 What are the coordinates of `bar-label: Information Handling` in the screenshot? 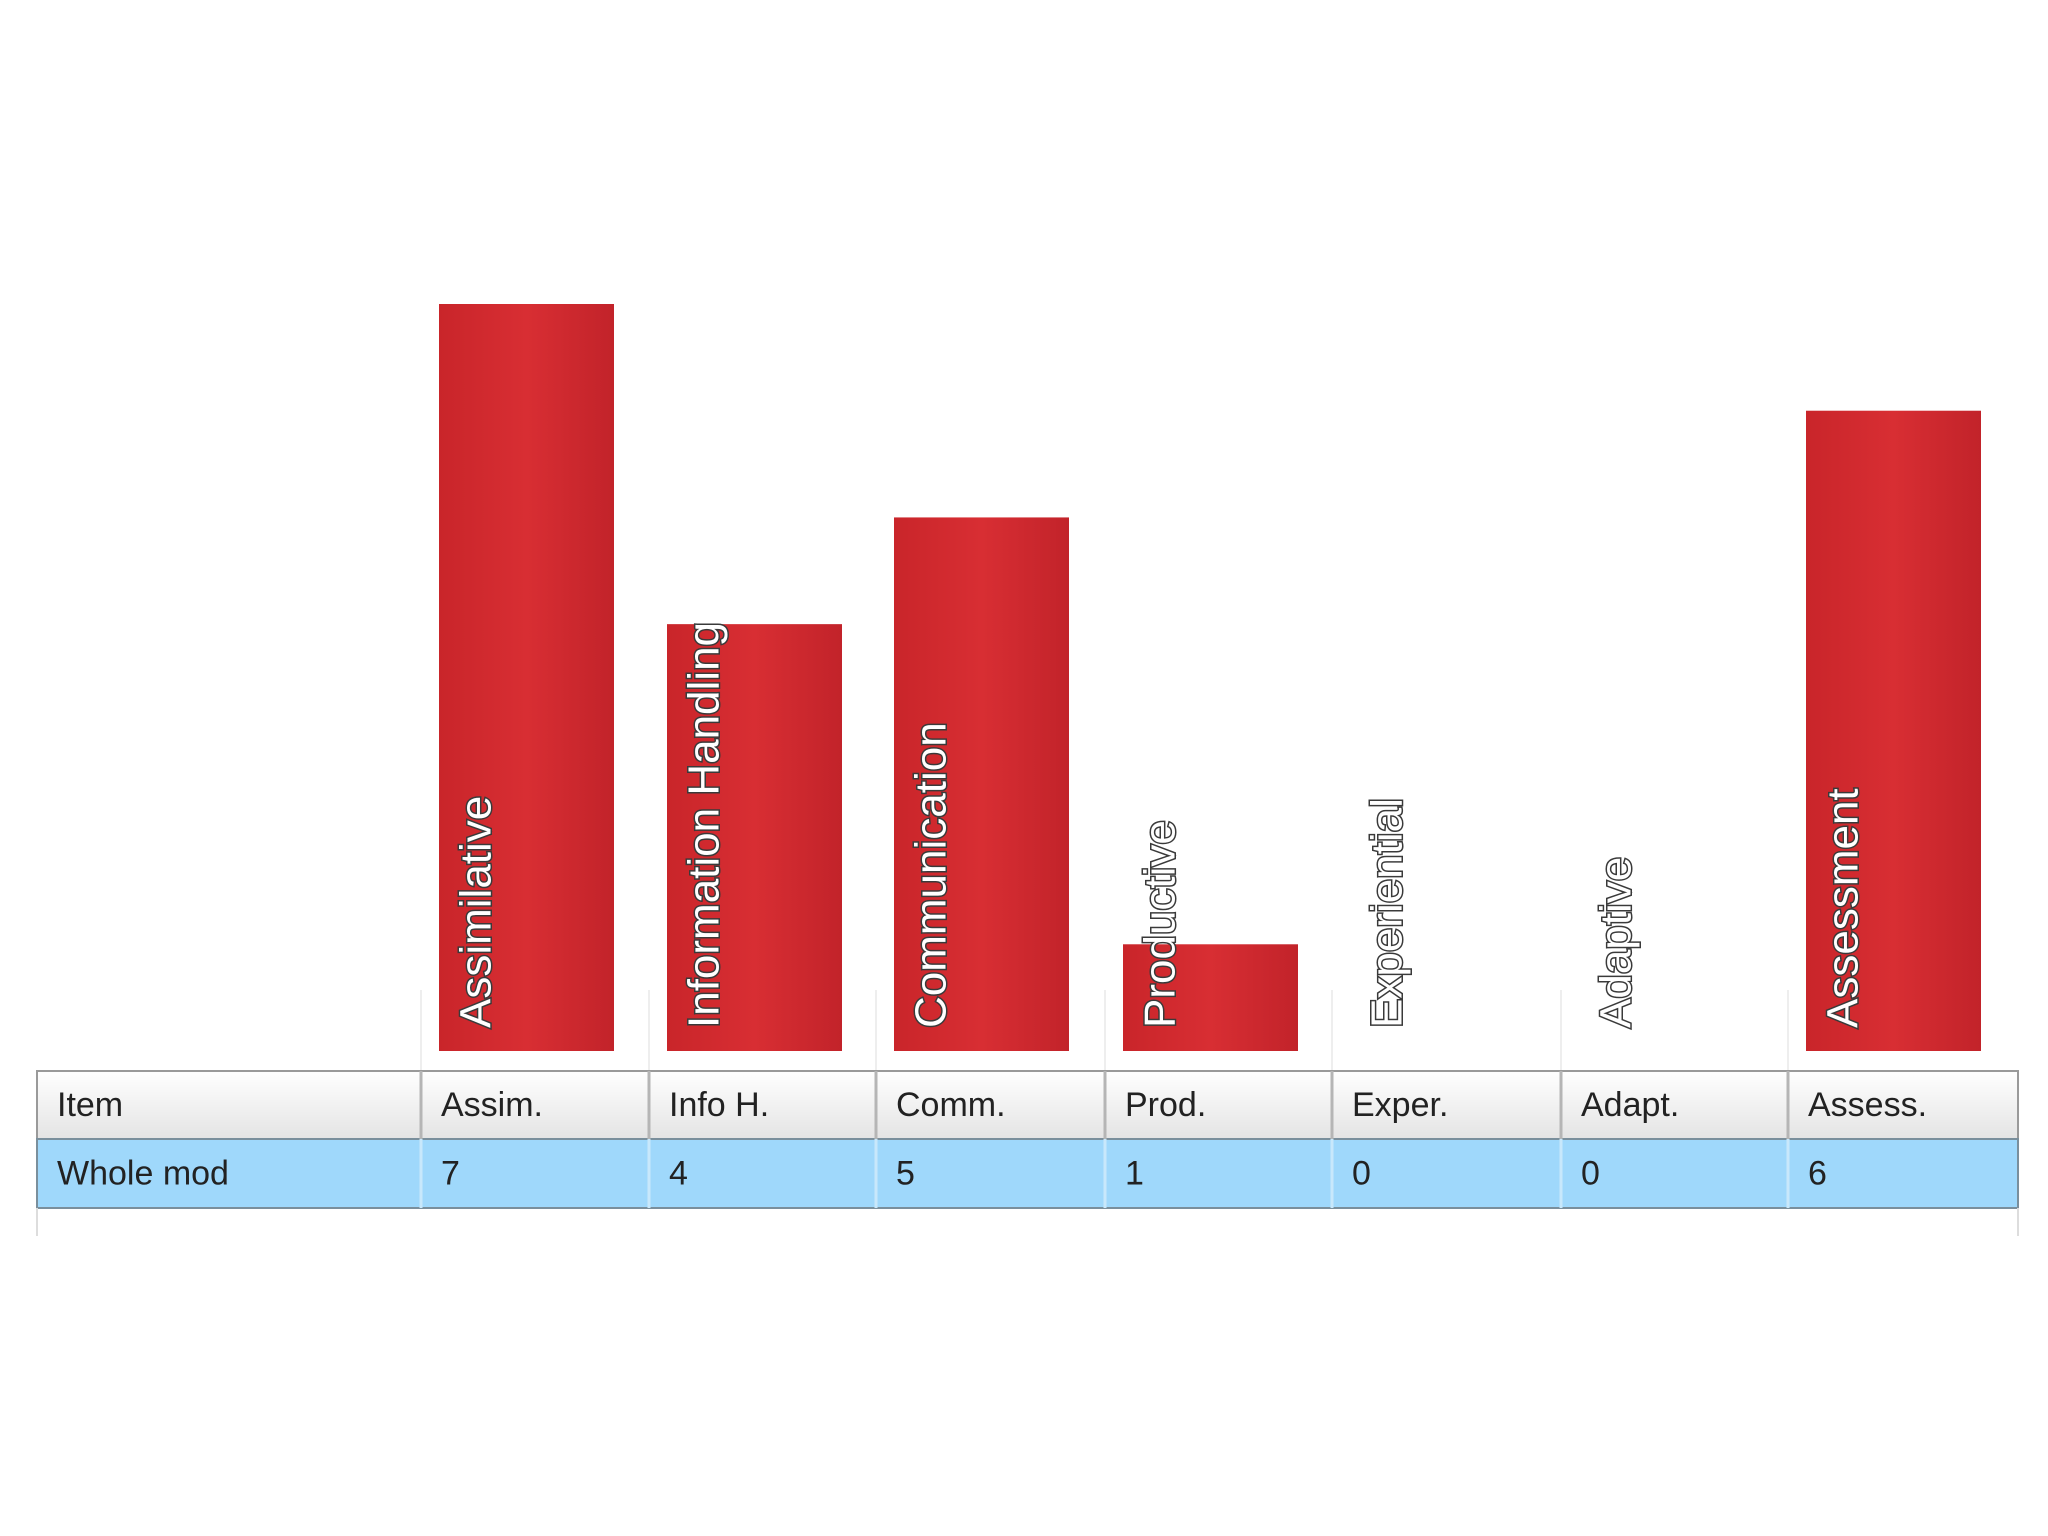 It's located at (704, 825).